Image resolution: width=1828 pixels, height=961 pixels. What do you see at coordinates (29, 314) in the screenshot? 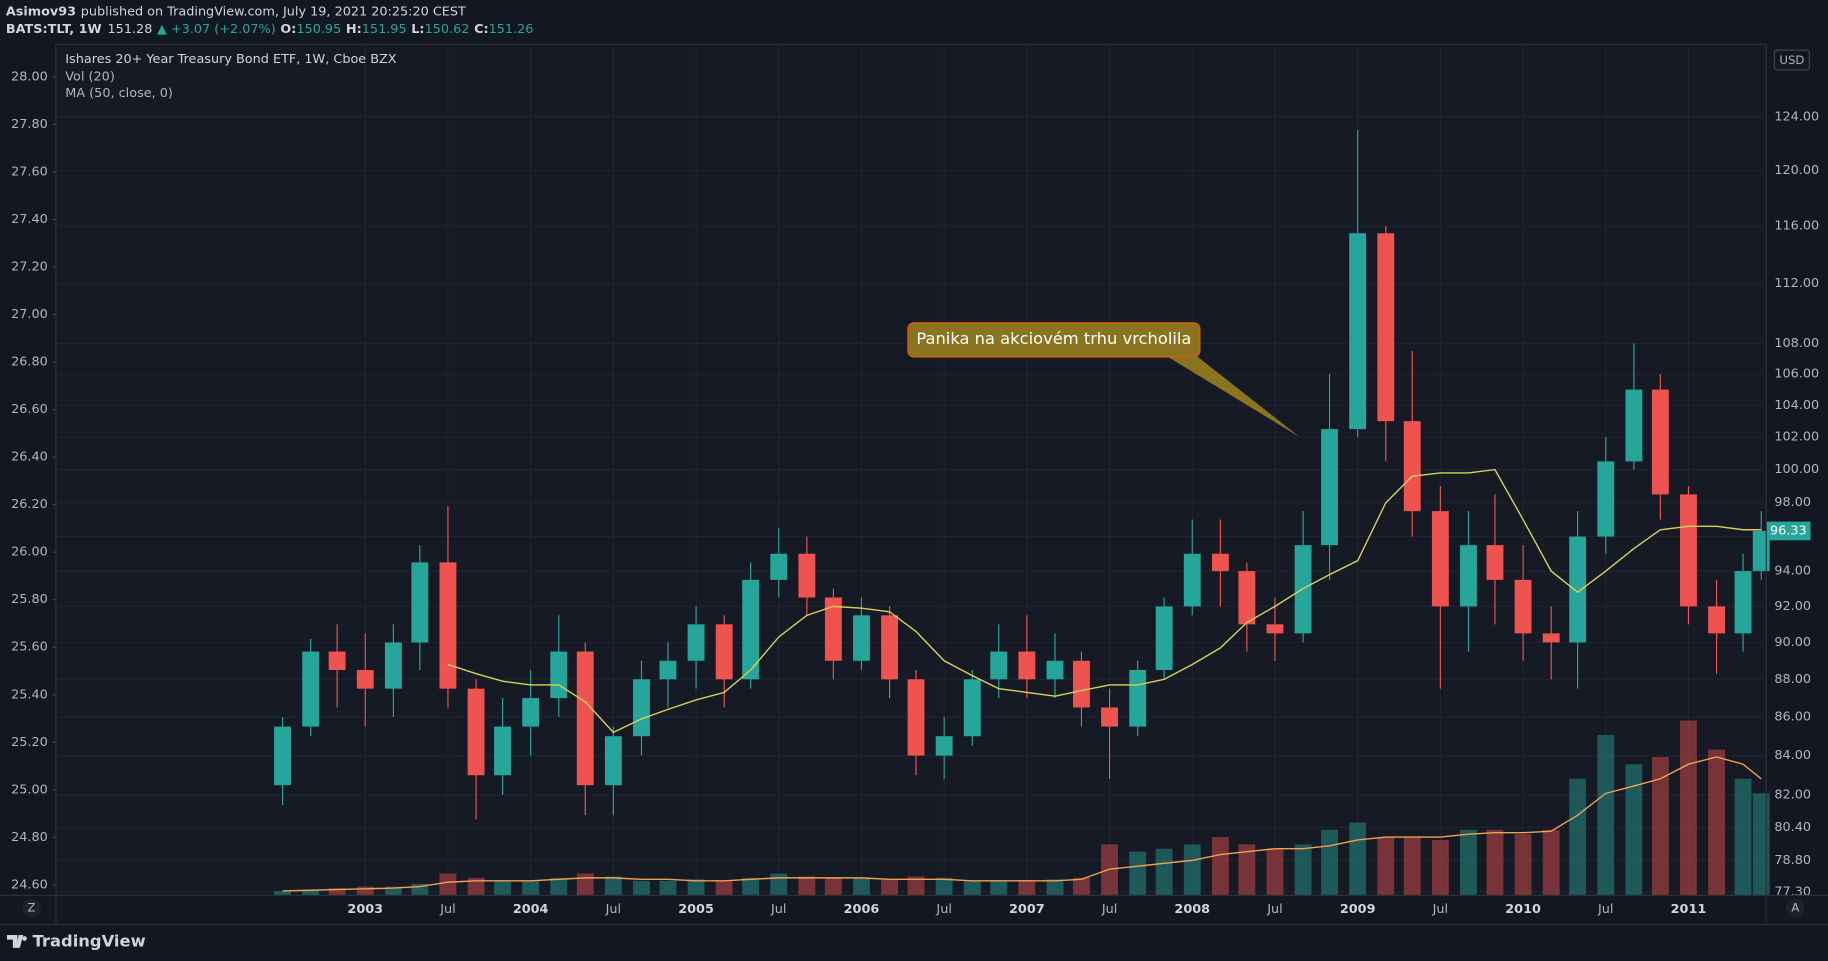
I see `y2-tick-label: 27.00` at bounding box center [29, 314].